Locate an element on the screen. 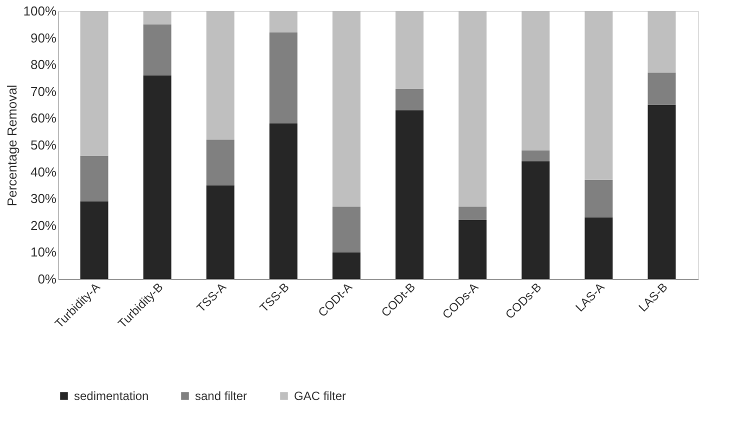  y-tick-label: 20% is located at coordinates (43, 225).